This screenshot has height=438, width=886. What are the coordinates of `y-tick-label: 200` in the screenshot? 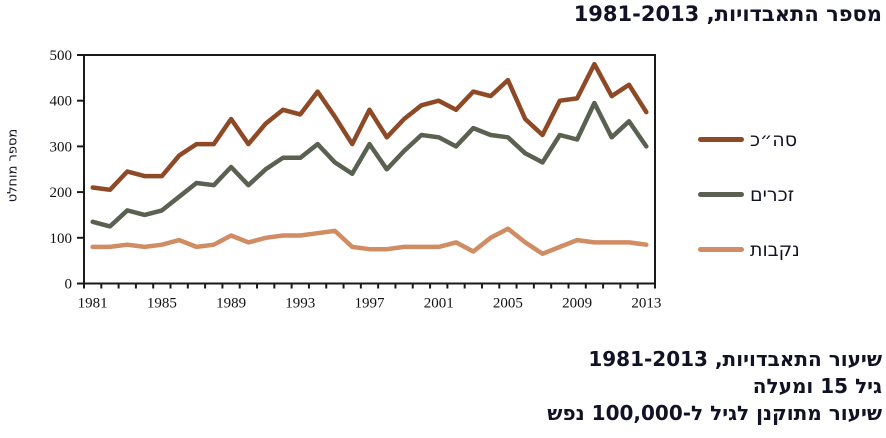 It's located at (61, 193).